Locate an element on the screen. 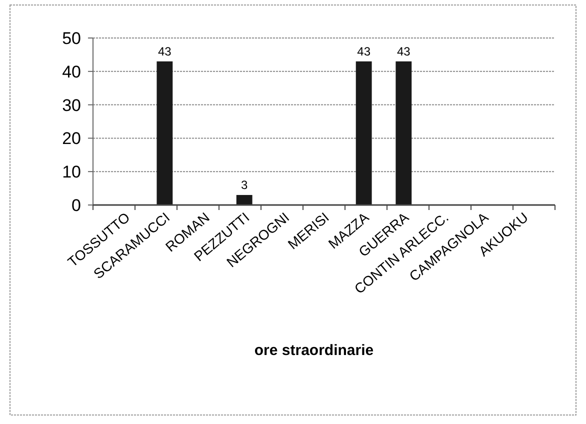 The width and height of the screenshot is (586, 424). y-tick-label: 10 is located at coordinates (71, 172).